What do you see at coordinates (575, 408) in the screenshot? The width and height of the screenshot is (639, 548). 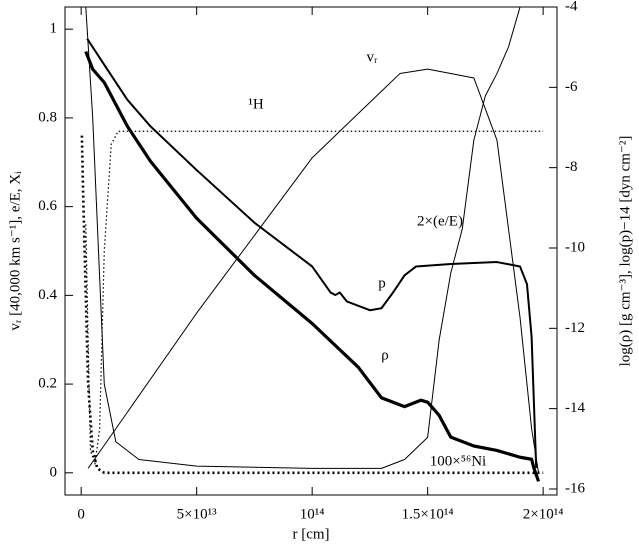 I see `y2-tick-label: -14` at bounding box center [575, 408].